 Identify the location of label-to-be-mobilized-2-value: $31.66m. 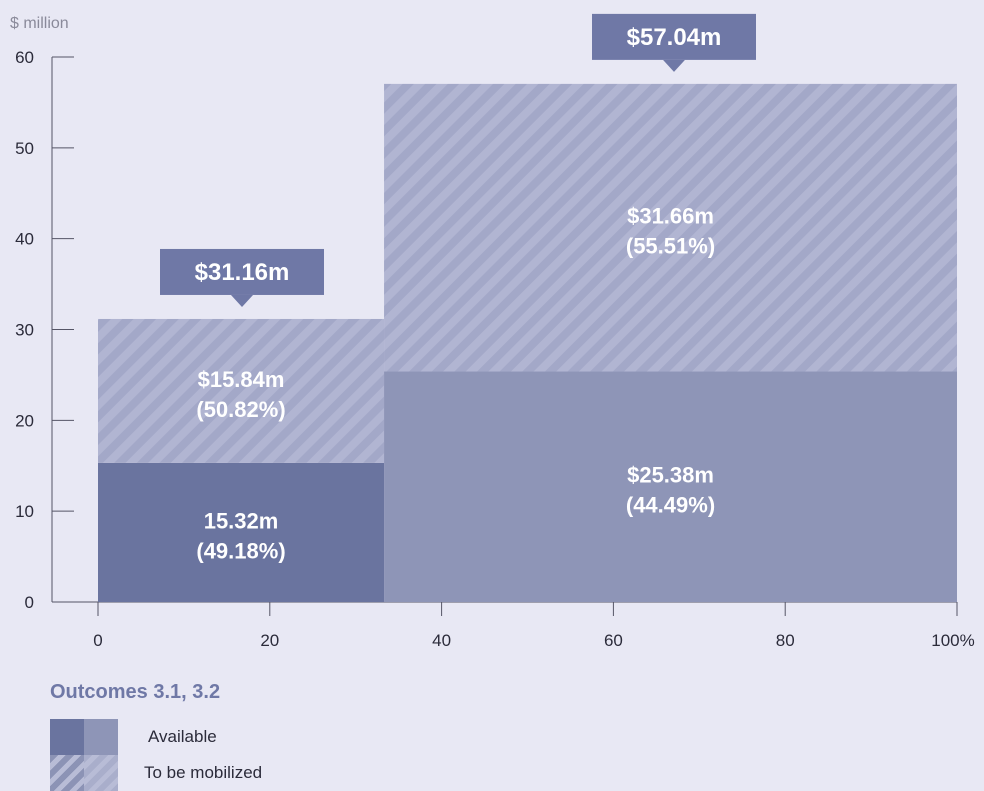
(670, 216).